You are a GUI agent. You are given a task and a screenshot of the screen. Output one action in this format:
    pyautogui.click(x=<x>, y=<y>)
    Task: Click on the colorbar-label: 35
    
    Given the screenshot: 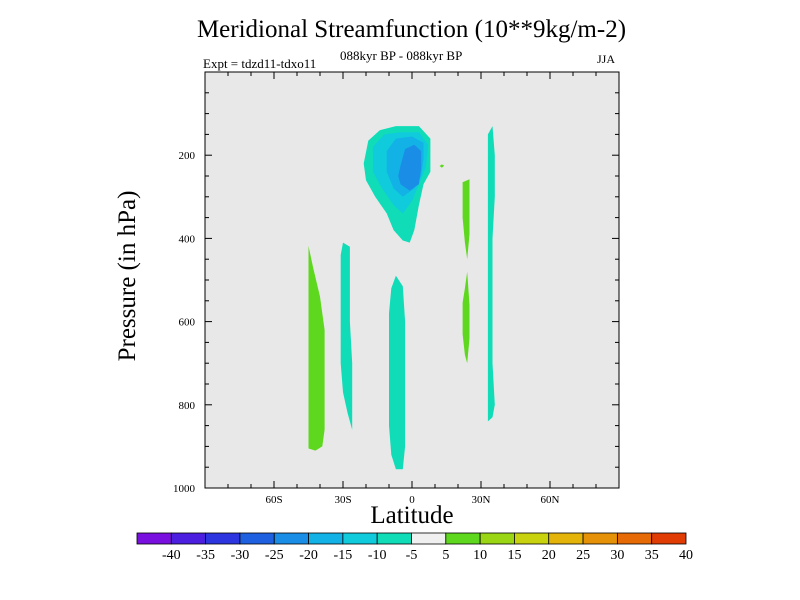 What is the action you would take?
    pyautogui.click(x=652, y=555)
    